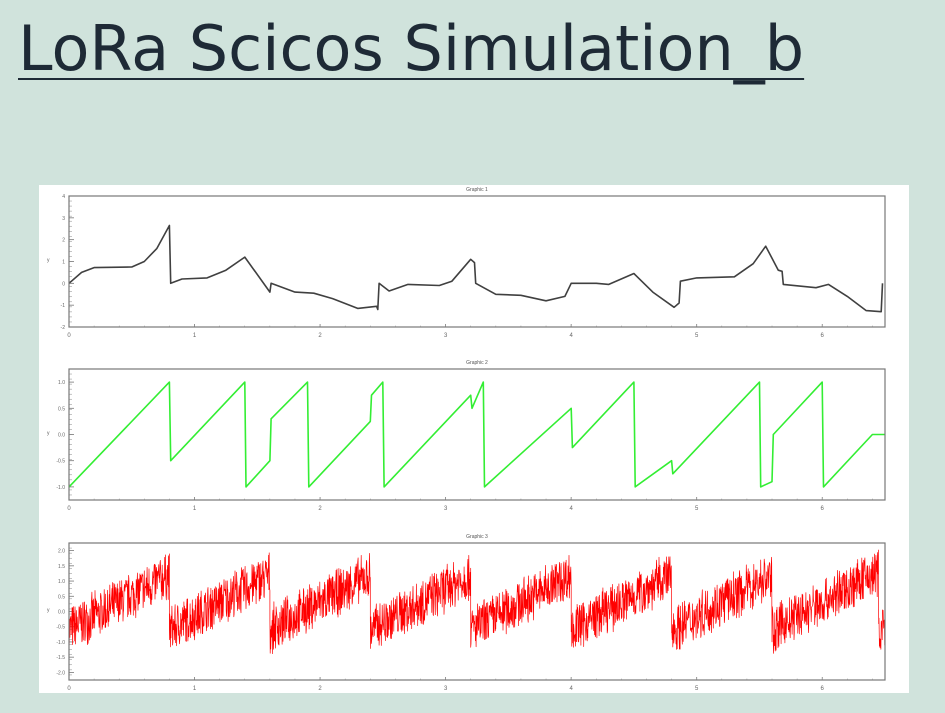 The width and height of the screenshot is (945, 713). Describe the element at coordinates (61, 552) in the screenshot. I see `y-tick-label: 2.0` at that location.